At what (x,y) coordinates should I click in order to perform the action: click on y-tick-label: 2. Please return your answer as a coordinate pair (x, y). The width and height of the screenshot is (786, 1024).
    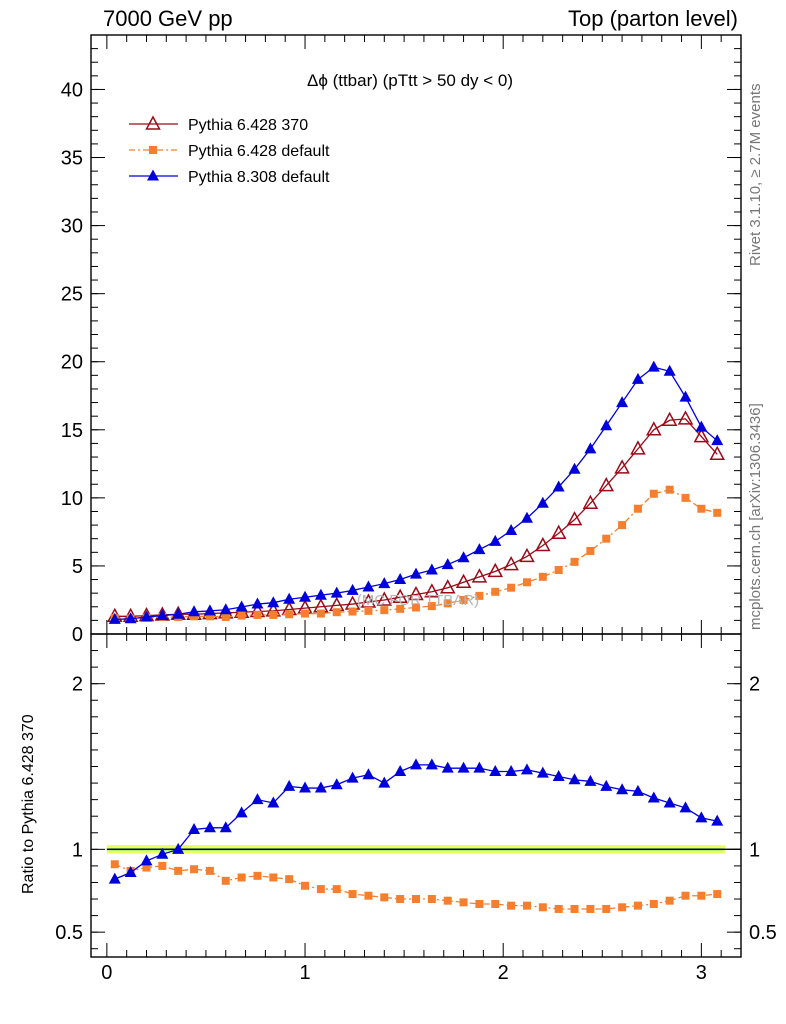
    Looking at the image, I should click on (77, 685).